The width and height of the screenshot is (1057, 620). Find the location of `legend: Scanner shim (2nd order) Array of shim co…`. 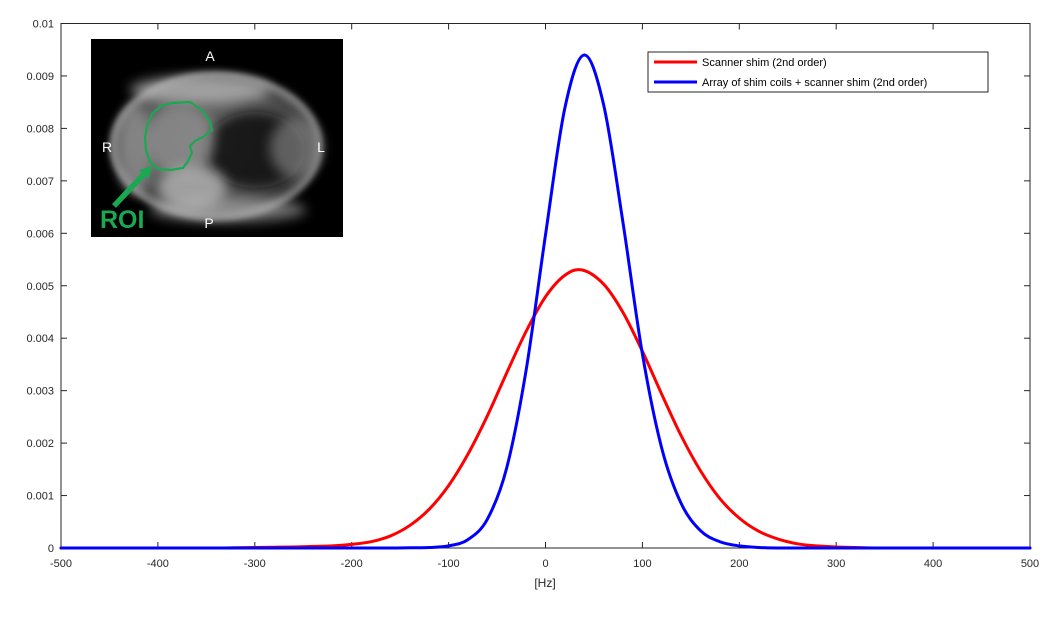

legend: Scanner shim (2nd order) Array of shim co… is located at coordinates (818, 72).